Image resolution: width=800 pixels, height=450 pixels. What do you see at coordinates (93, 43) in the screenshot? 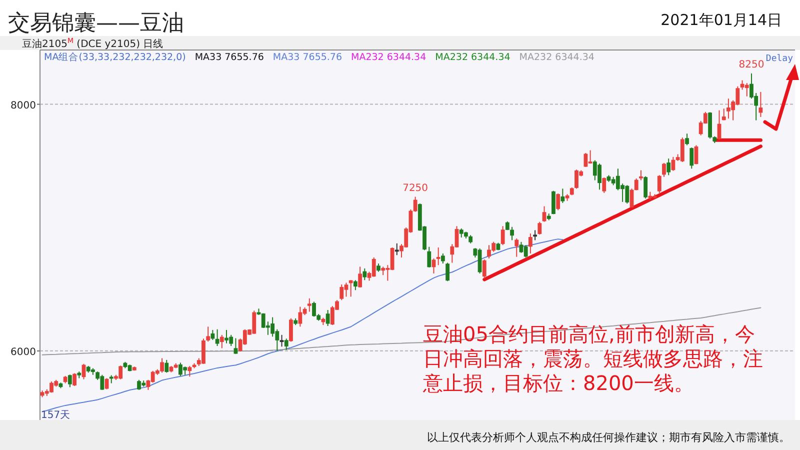
I see `annotation: 豆油2105$^{M}$ (DCE y2105) 日线` at bounding box center [93, 43].